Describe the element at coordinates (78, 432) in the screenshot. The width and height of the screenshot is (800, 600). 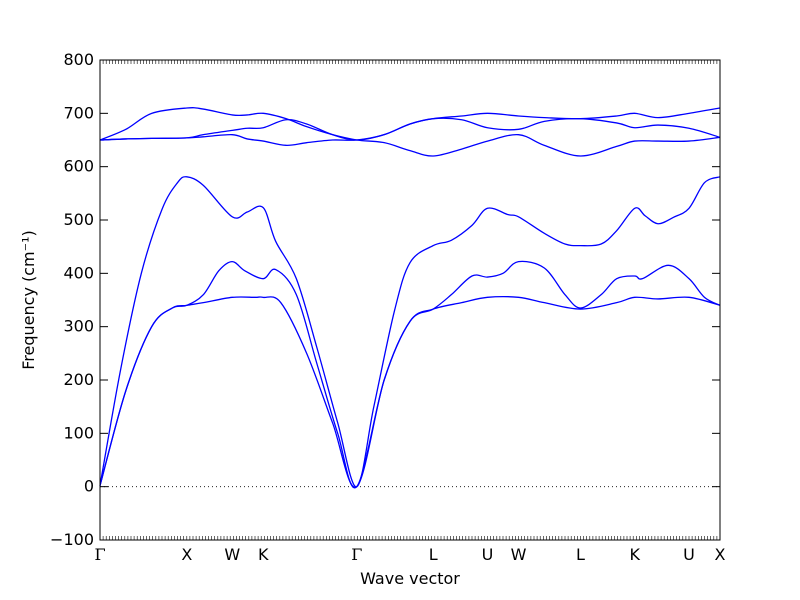
I see `y-tick-label: 100` at that location.